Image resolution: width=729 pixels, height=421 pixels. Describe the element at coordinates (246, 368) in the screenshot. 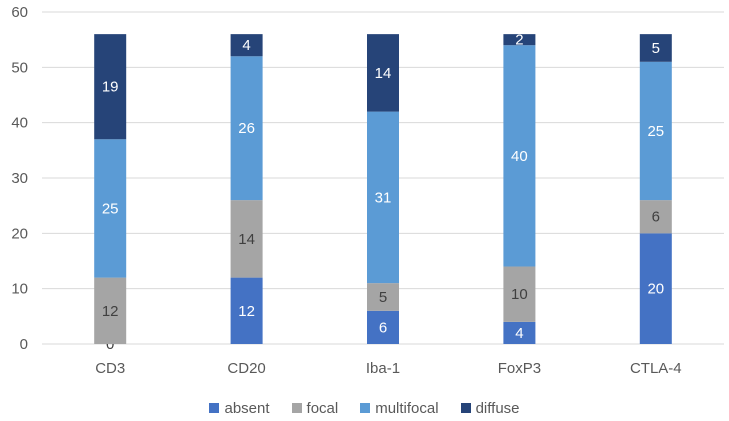

I see `x-tick-label: CD20` at that location.